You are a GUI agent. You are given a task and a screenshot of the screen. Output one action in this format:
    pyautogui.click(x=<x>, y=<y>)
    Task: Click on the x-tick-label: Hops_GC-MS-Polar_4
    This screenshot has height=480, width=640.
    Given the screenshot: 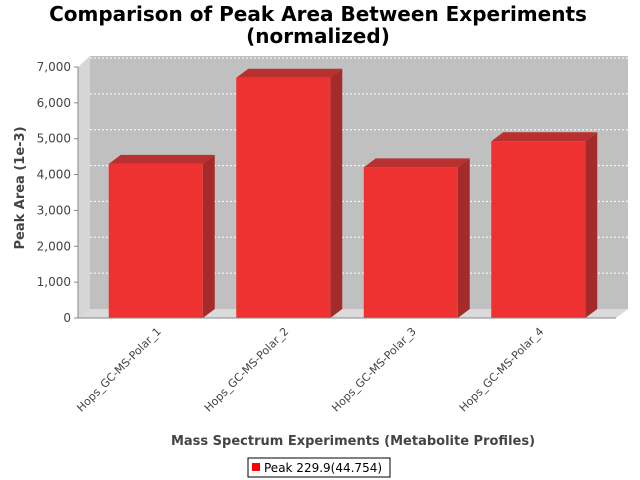 What is the action you would take?
    pyautogui.click(x=502, y=370)
    